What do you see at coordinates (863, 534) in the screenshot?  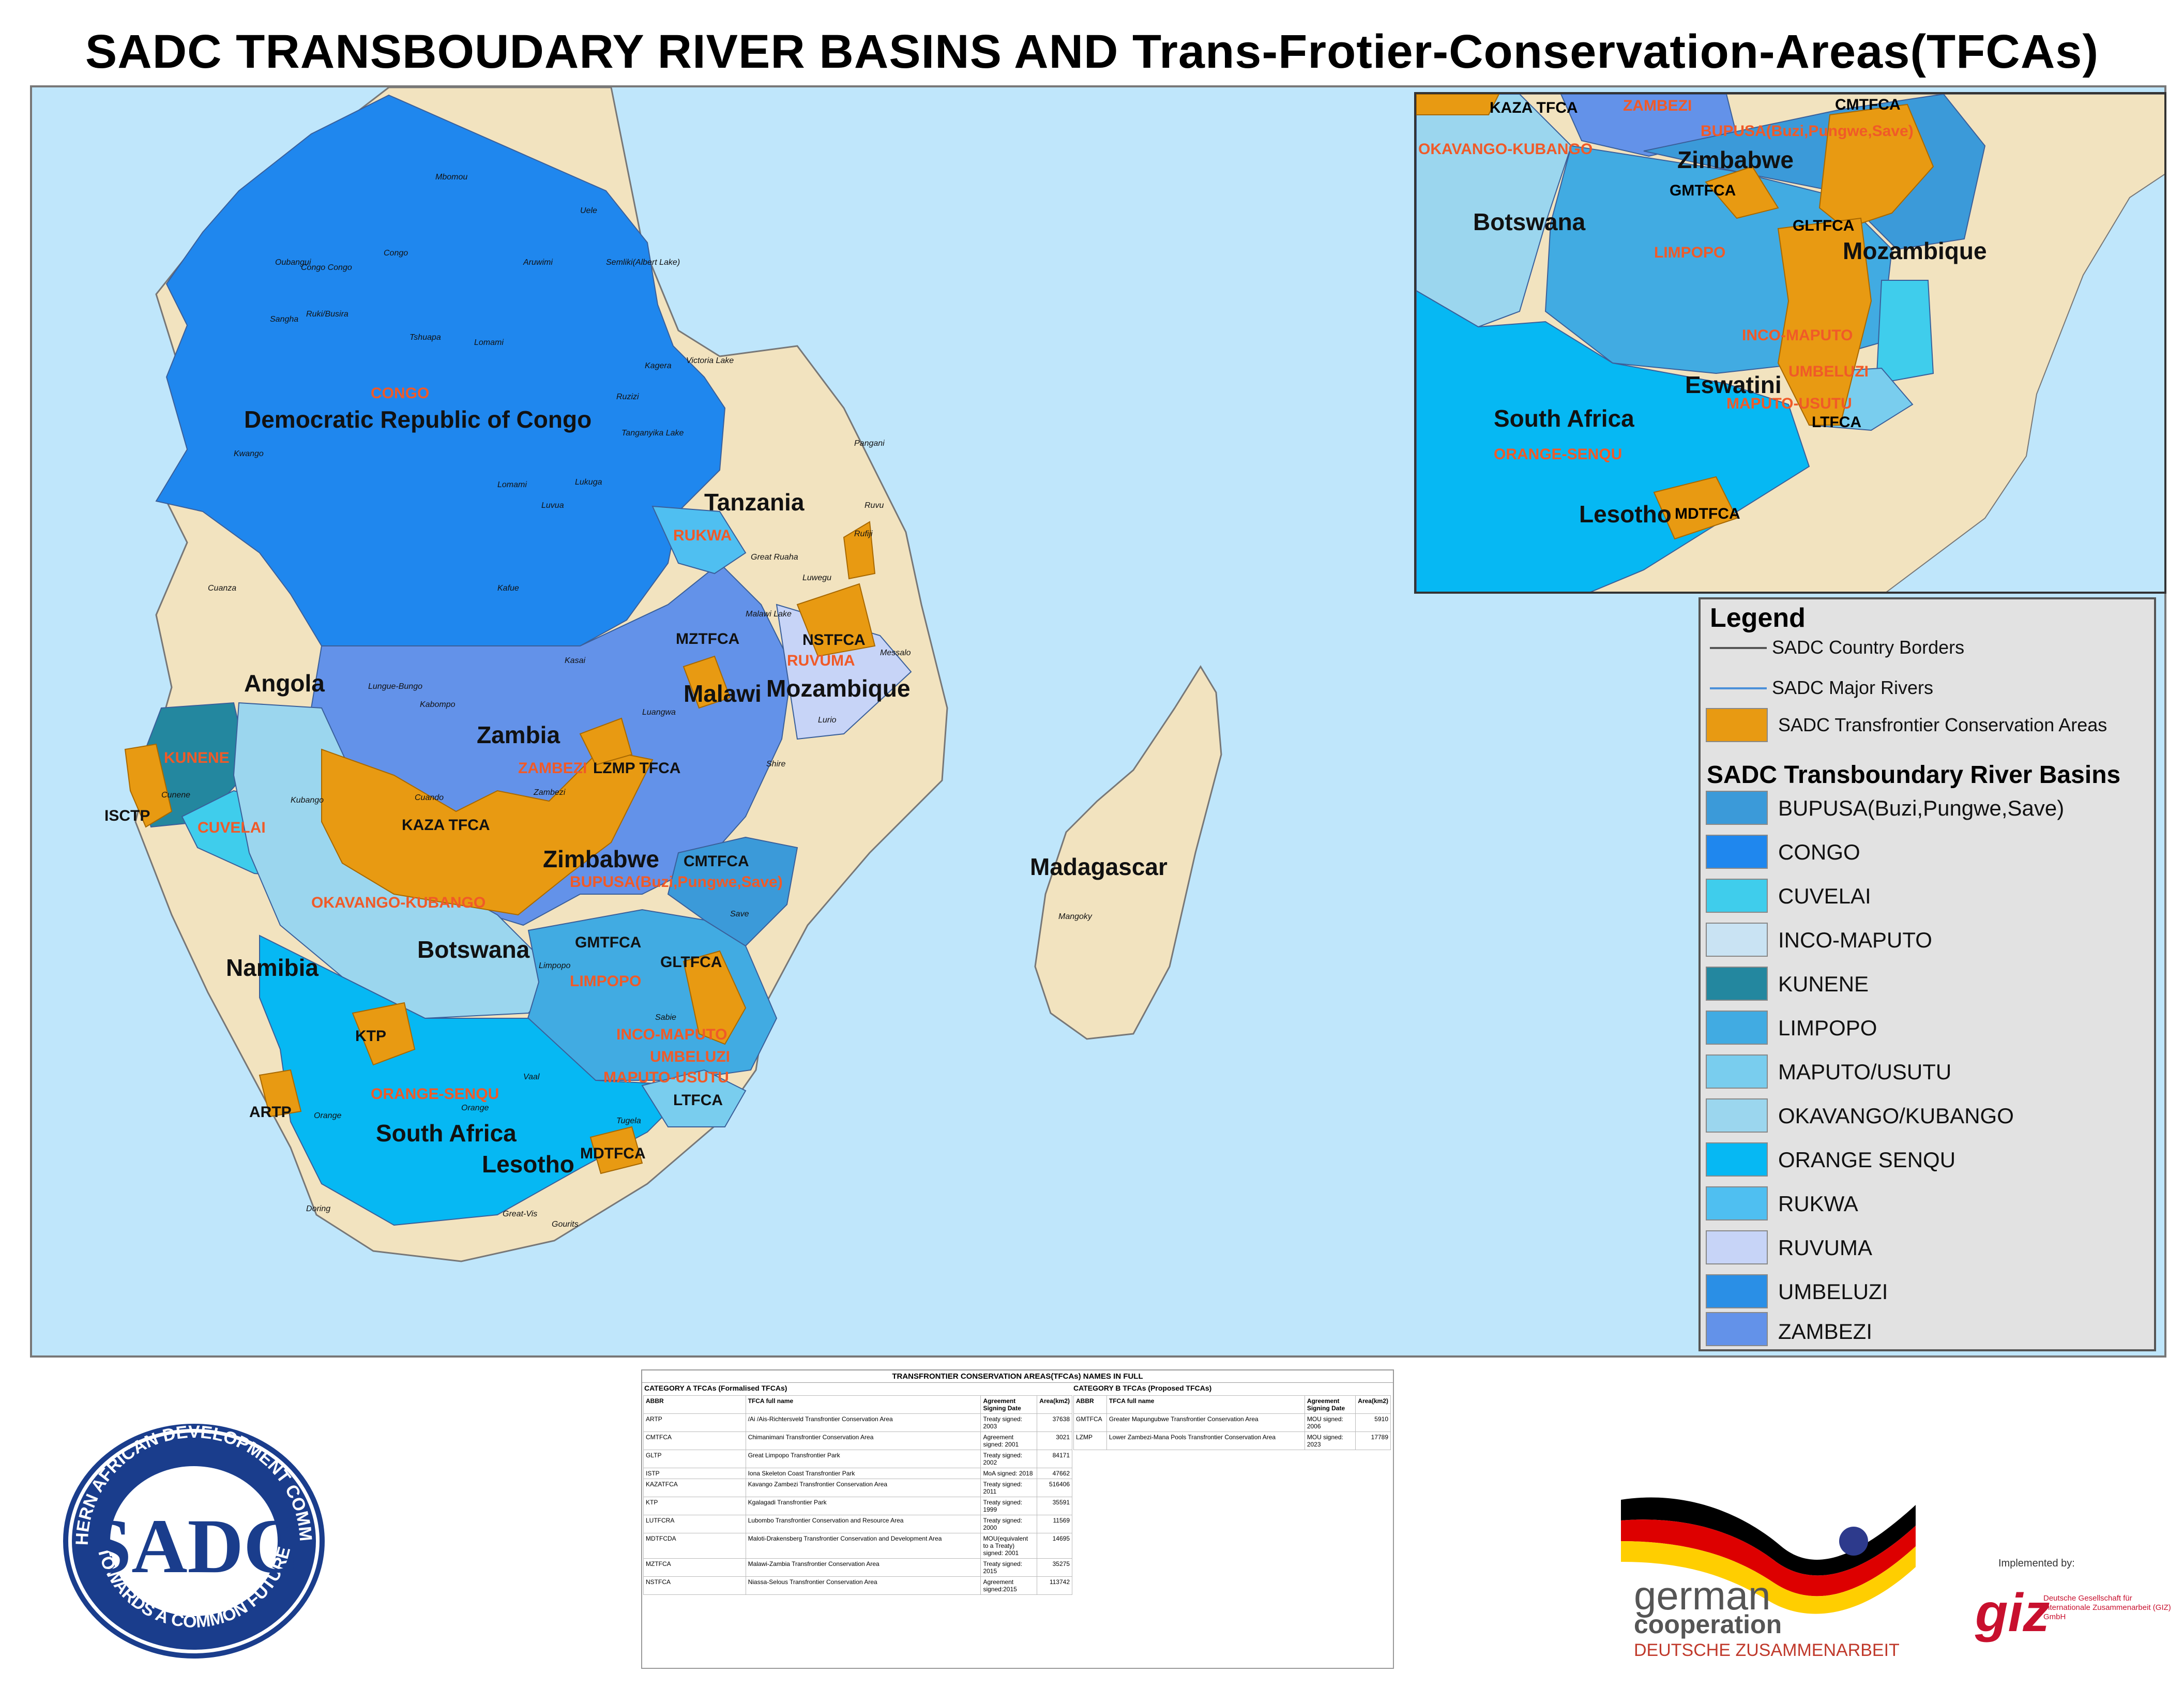 I see `river-label: Rufiji` at bounding box center [863, 534].